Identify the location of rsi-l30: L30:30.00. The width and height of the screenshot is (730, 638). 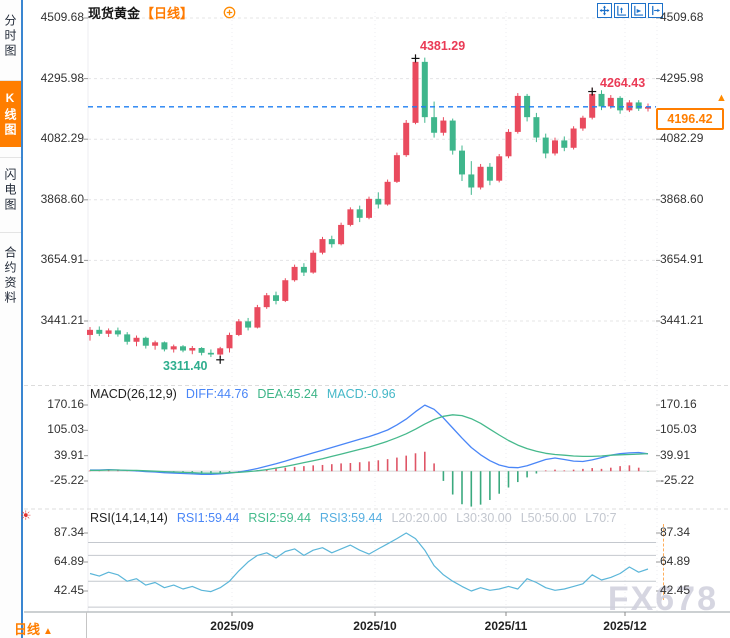
(484, 518).